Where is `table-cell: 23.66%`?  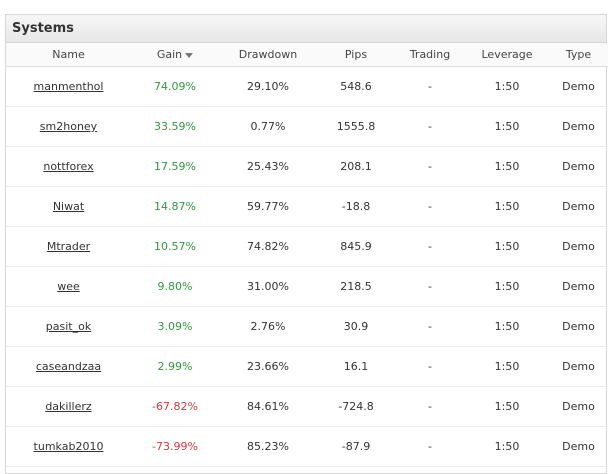
table-cell: 23.66% is located at coordinates (268, 366).